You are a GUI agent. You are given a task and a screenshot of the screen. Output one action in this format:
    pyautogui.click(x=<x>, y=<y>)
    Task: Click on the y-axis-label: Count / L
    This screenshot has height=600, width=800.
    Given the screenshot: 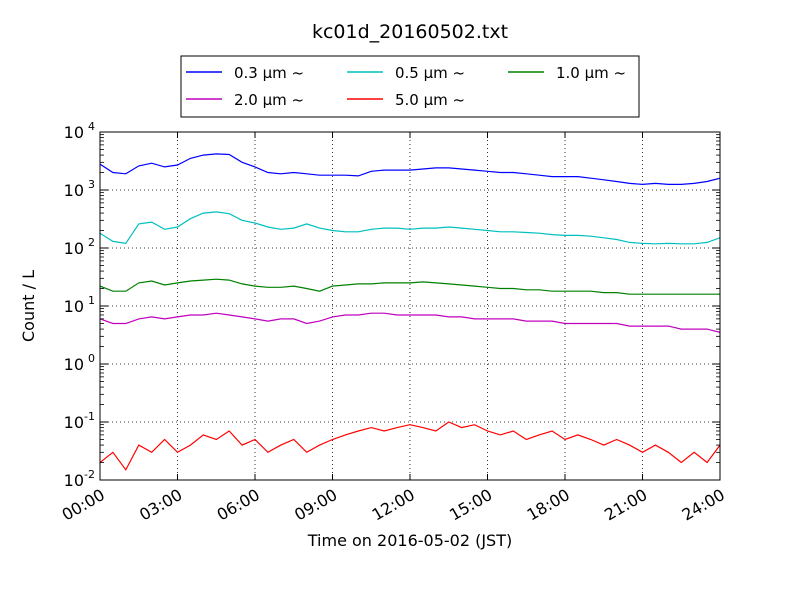 What is the action you would take?
    pyautogui.click(x=28, y=306)
    